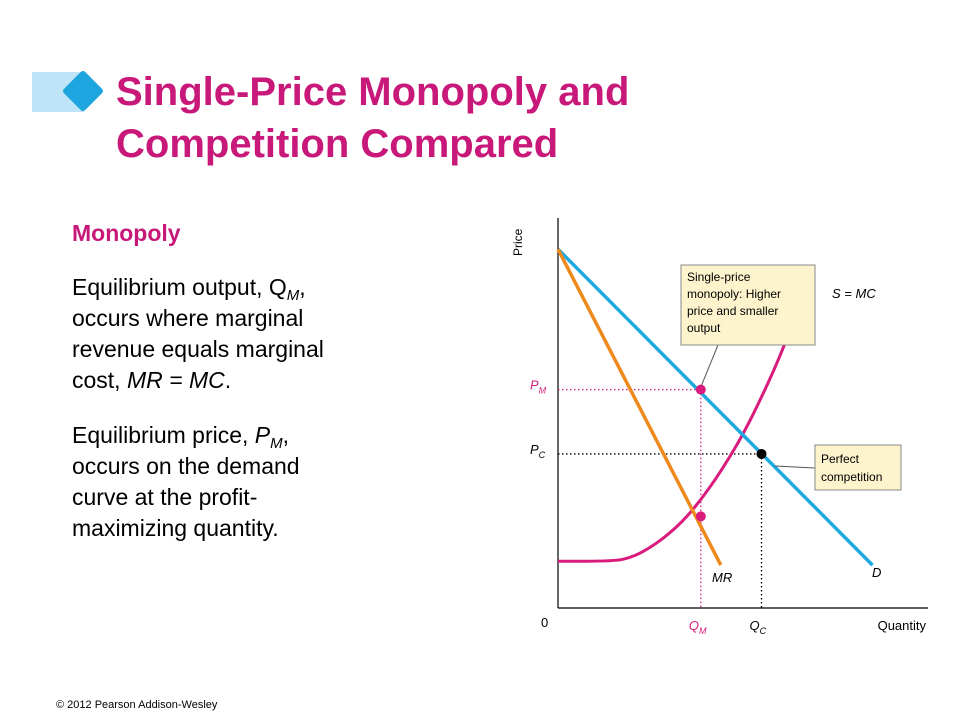  What do you see at coordinates (709, 367) in the screenshot?
I see `monopoly-annotation-leader` at bounding box center [709, 367].